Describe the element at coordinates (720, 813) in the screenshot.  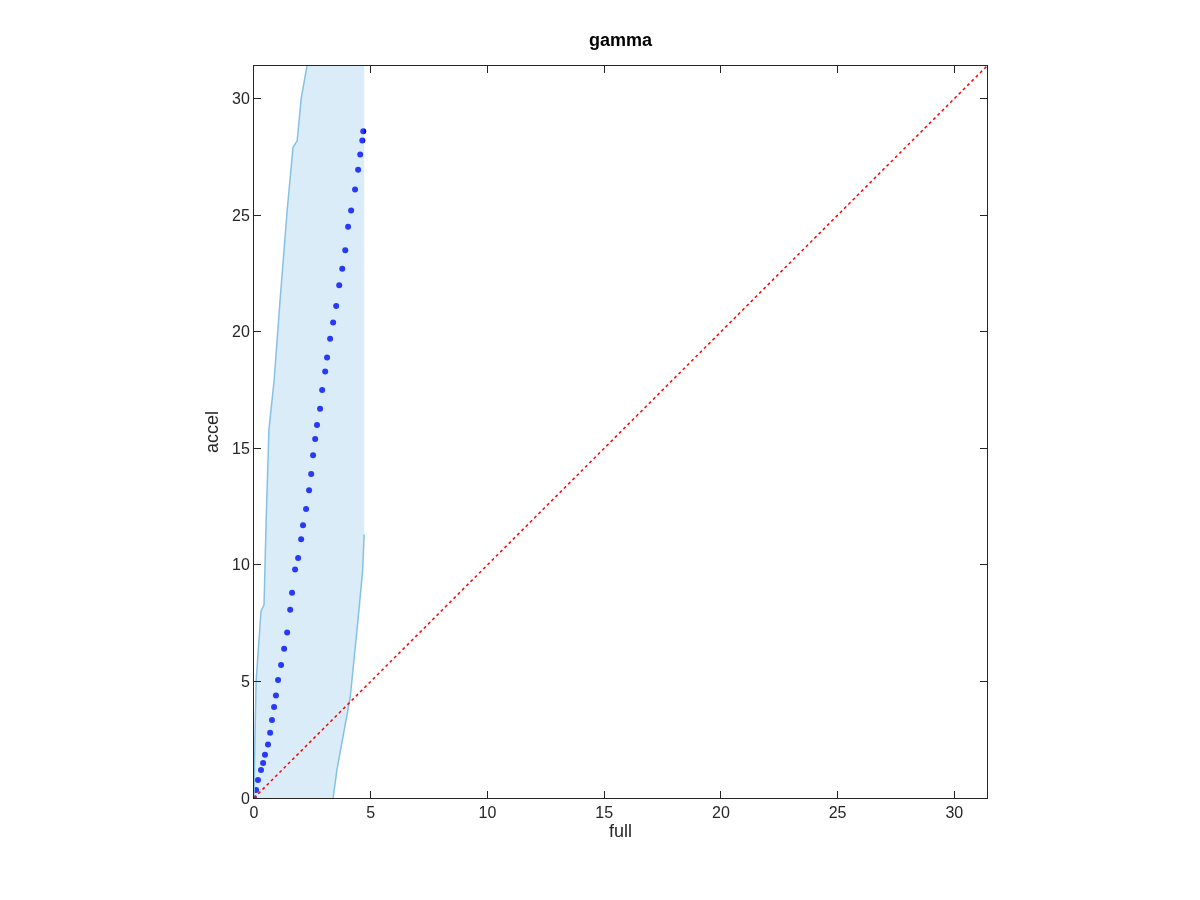
I see `x-tick-label: 20` at that location.